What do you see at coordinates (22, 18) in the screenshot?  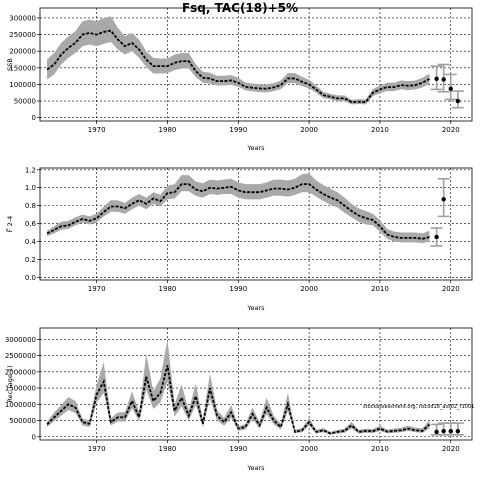 I see `y-tick-label: 300000` at bounding box center [22, 18].